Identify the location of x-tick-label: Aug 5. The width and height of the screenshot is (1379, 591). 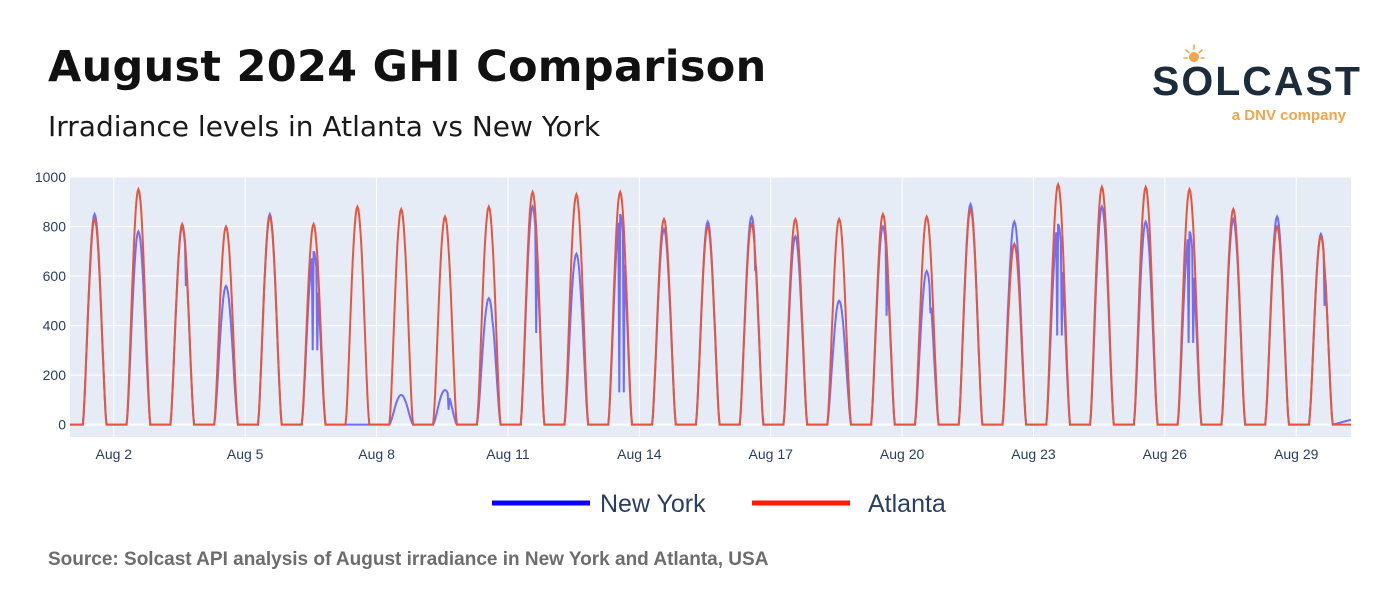
(245, 454).